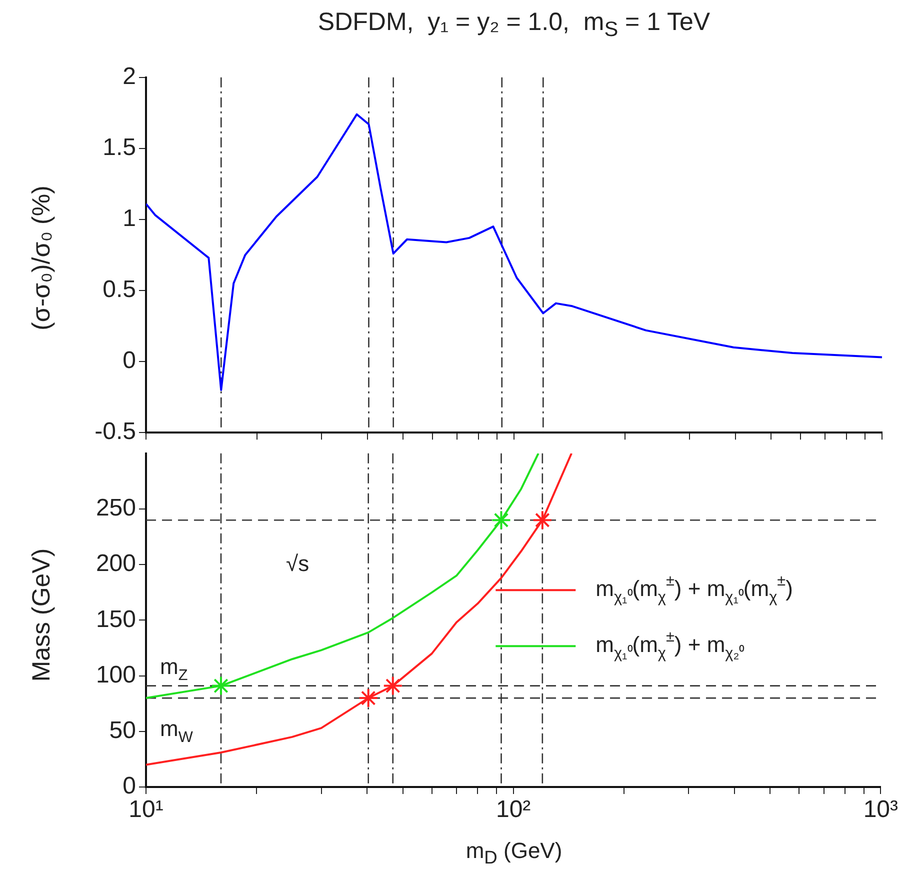  What do you see at coordinates (514, 853) in the screenshot?
I see `x-axis-title: m$_{D}$ (GeV)` at bounding box center [514, 853].